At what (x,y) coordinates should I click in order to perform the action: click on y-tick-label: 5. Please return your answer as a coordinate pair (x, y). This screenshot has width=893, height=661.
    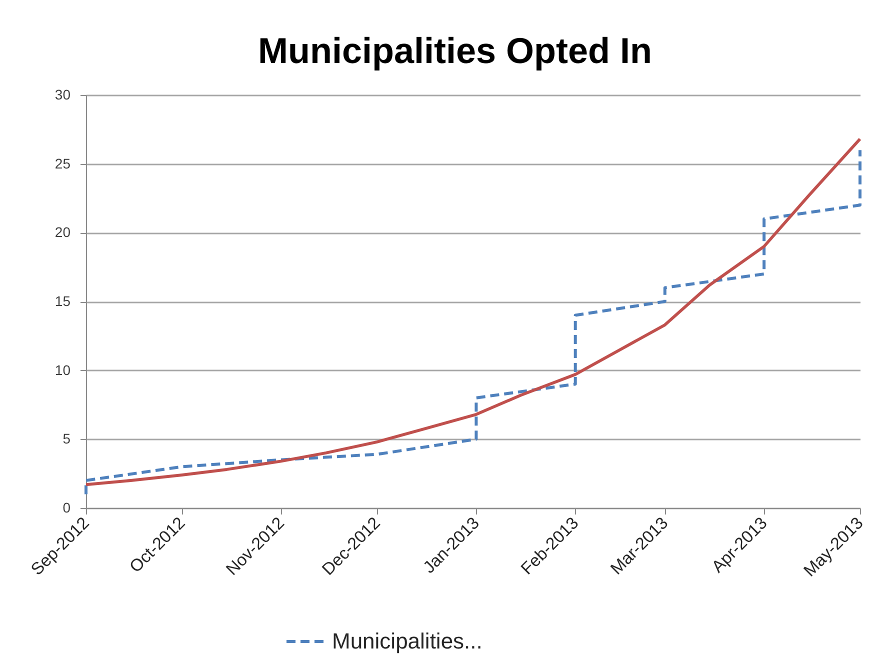
    Looking at the image, I should click on (66, 438).